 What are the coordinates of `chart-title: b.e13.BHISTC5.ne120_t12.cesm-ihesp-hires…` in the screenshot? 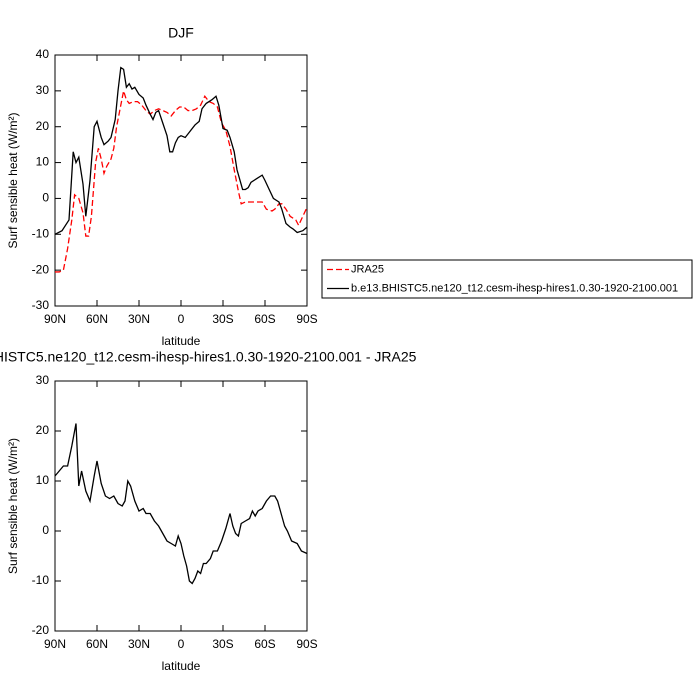 It's located at (208, 357).